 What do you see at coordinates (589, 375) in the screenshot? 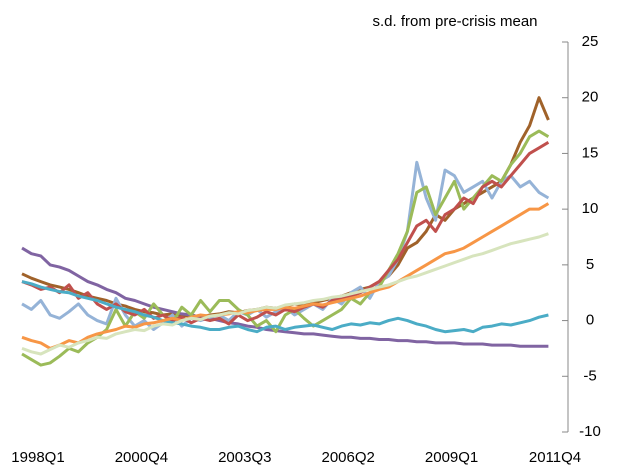
I see `y-tick-label: -5` at bounding box center [589, 375].